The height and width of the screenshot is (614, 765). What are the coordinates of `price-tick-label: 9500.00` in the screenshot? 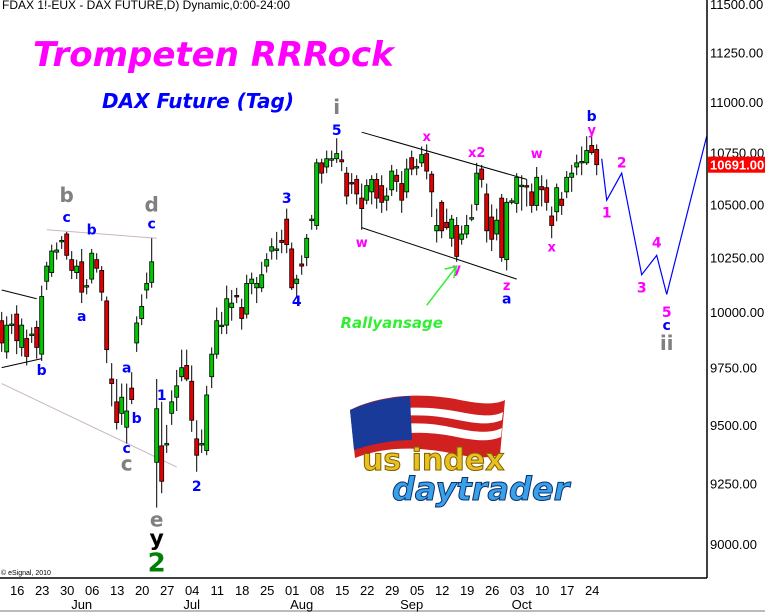 It's located at (733, 425).